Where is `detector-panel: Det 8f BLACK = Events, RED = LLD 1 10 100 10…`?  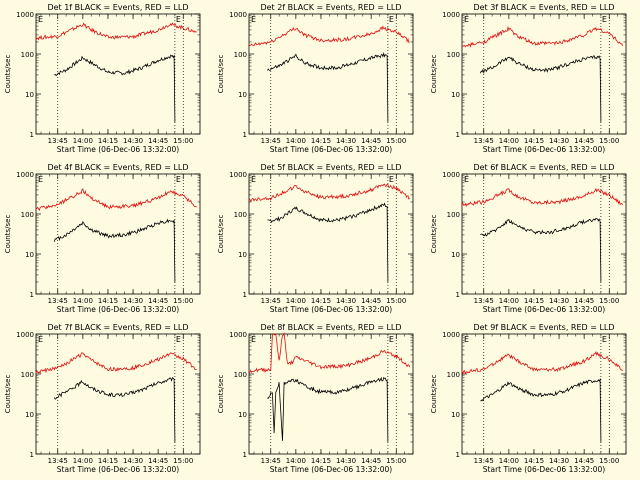
detector-panel: Det 8f BLACK = Events, RED = LLD 1 10 100 10… is located at coordinates (319, 400).